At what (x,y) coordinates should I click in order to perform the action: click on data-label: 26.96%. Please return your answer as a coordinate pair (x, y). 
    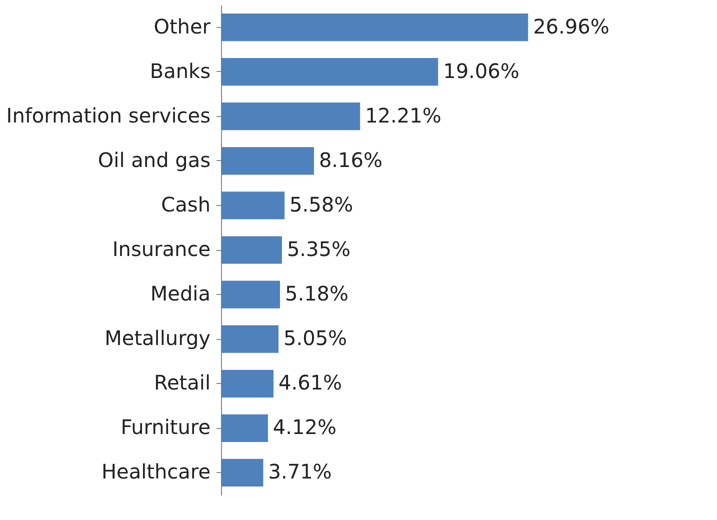
    Looking at the image, I should click on (571, 26).